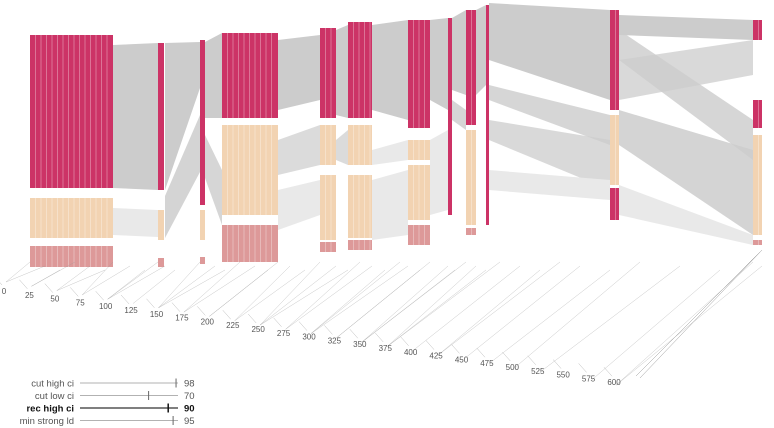 The height and width of the screenshot is (428, 774). What do you see at coordinates (52, 384) in the screenshot?
I see `legend-label: cut high ci` at bounding box center [52, 384].